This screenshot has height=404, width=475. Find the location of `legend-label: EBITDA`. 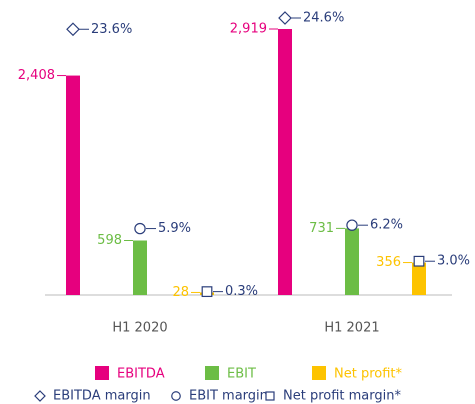

legend-label: EBITDA is located at coordinates (141, 374).